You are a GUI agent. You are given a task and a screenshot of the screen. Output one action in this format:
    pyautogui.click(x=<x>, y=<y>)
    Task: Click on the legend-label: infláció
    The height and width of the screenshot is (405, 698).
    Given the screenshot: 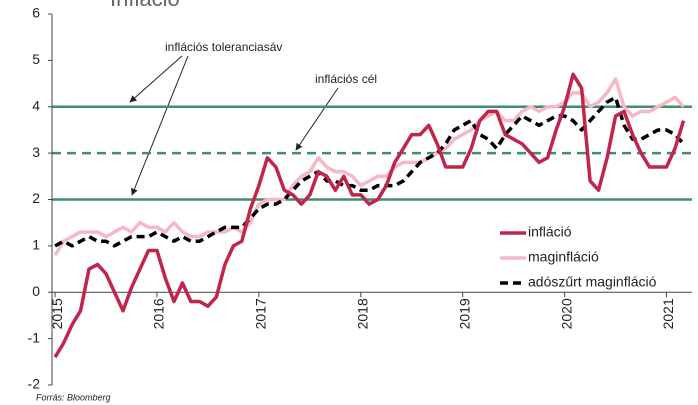 What is the action you would take?
    pyautogui.click(x=550, y=232)
    